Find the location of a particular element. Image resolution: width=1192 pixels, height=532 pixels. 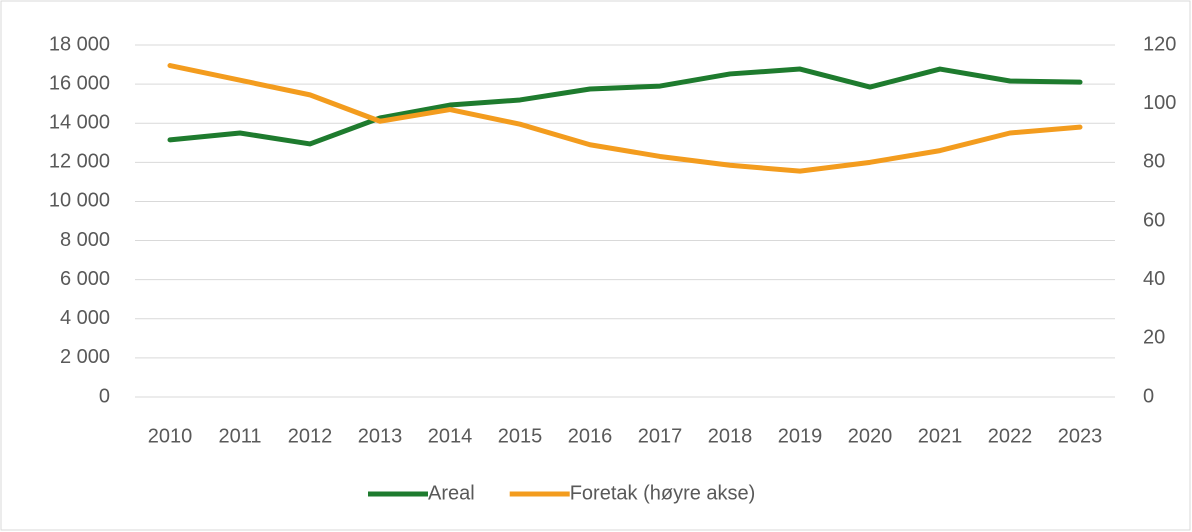

legend-label: Areal is located at coordinates (451, 493).